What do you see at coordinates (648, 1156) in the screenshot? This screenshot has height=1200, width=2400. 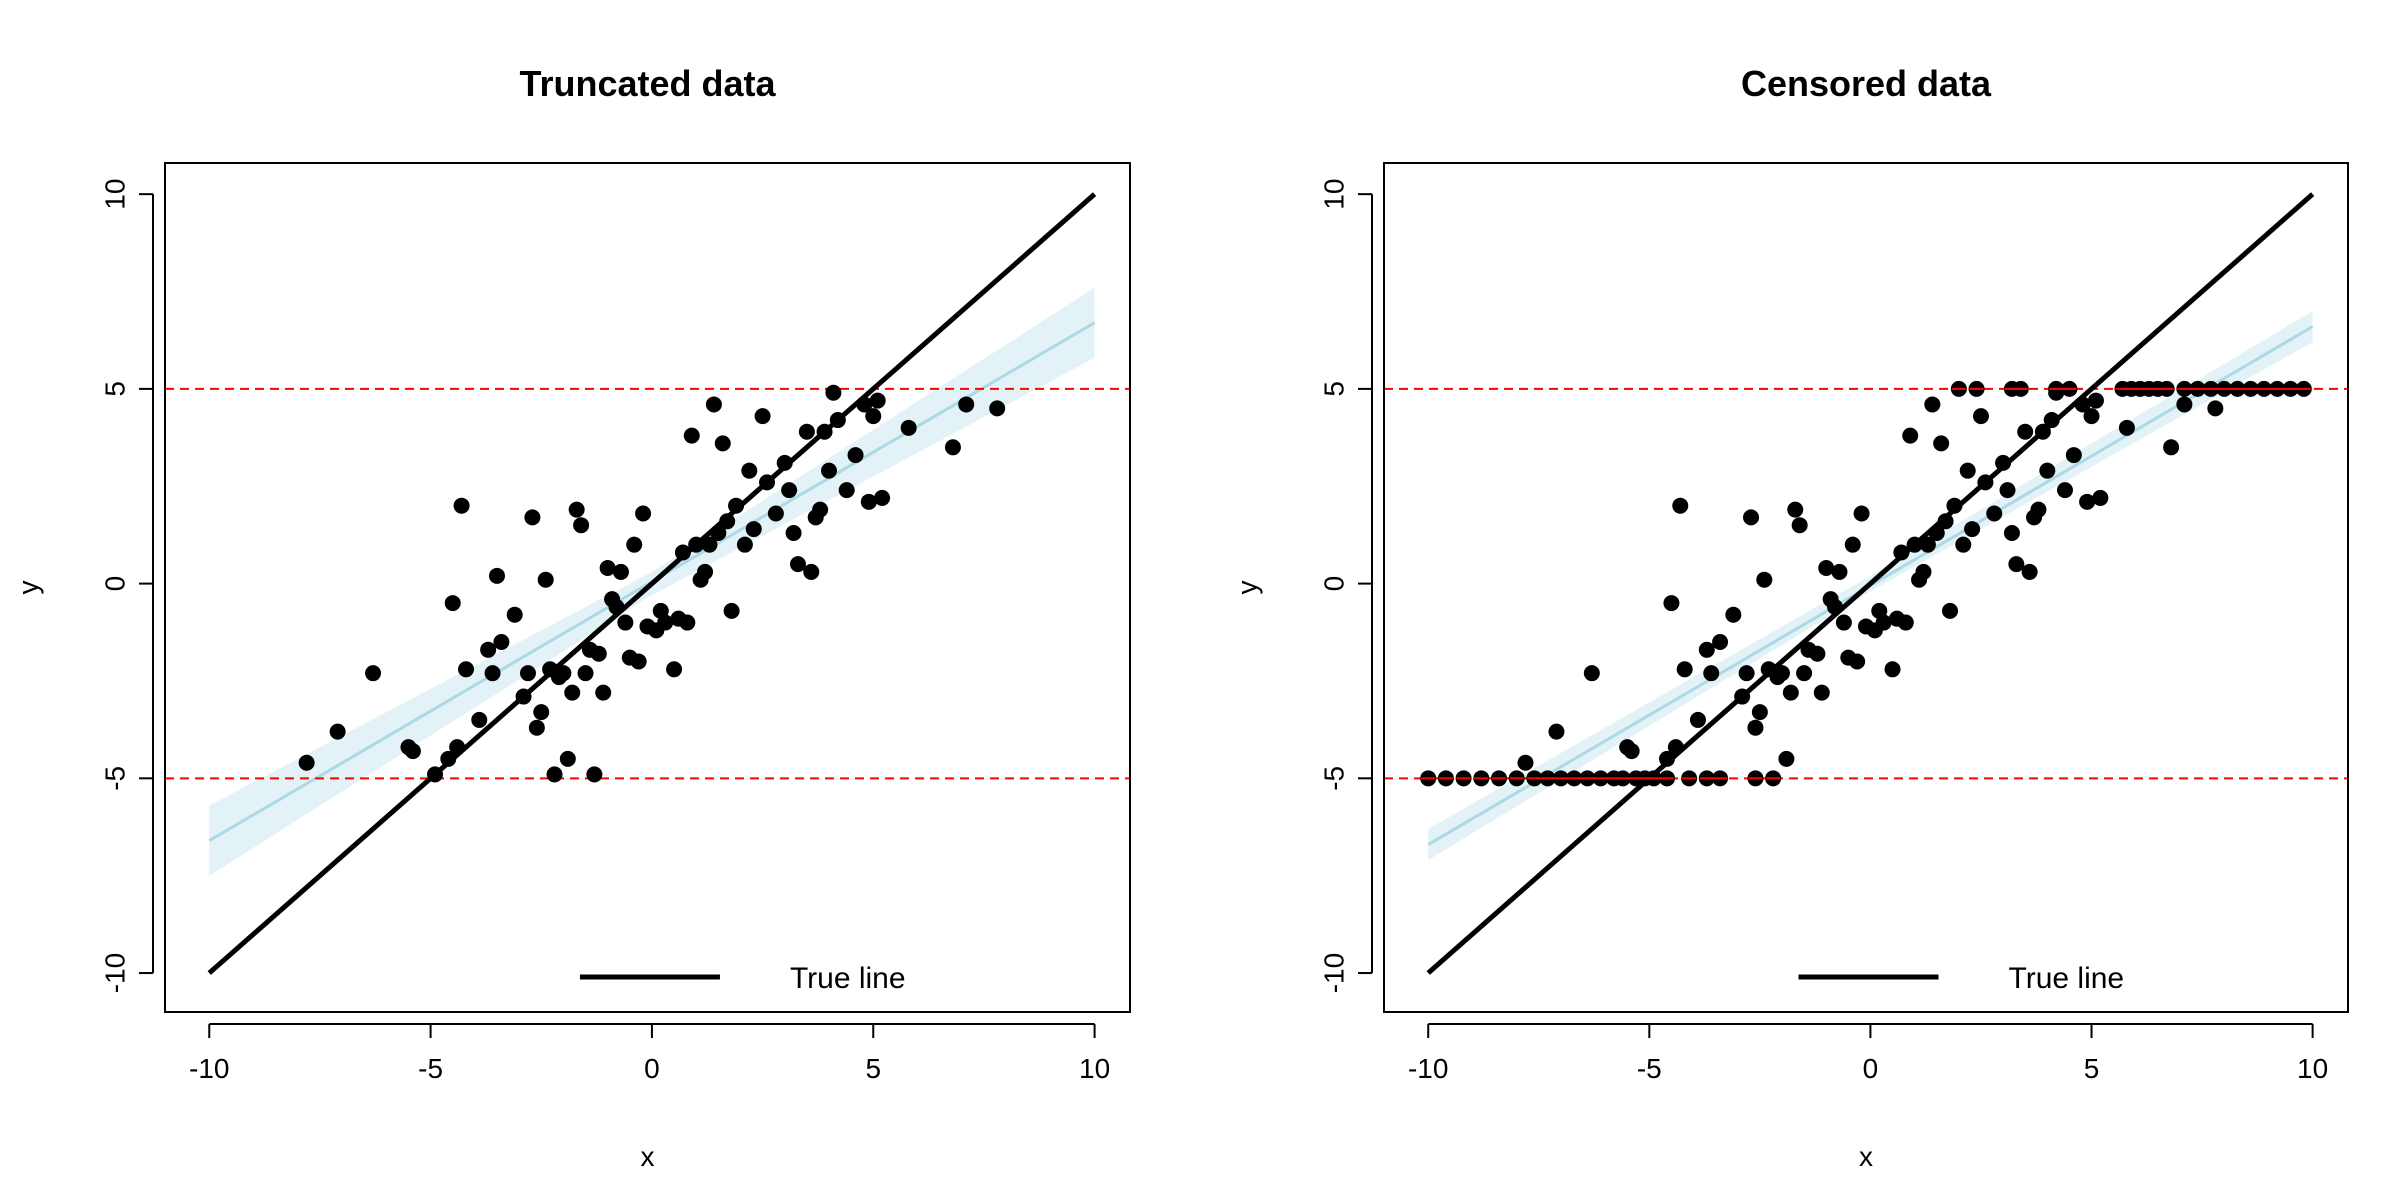 I see `x-axis-label: x` at bounding box center [648, 1156].